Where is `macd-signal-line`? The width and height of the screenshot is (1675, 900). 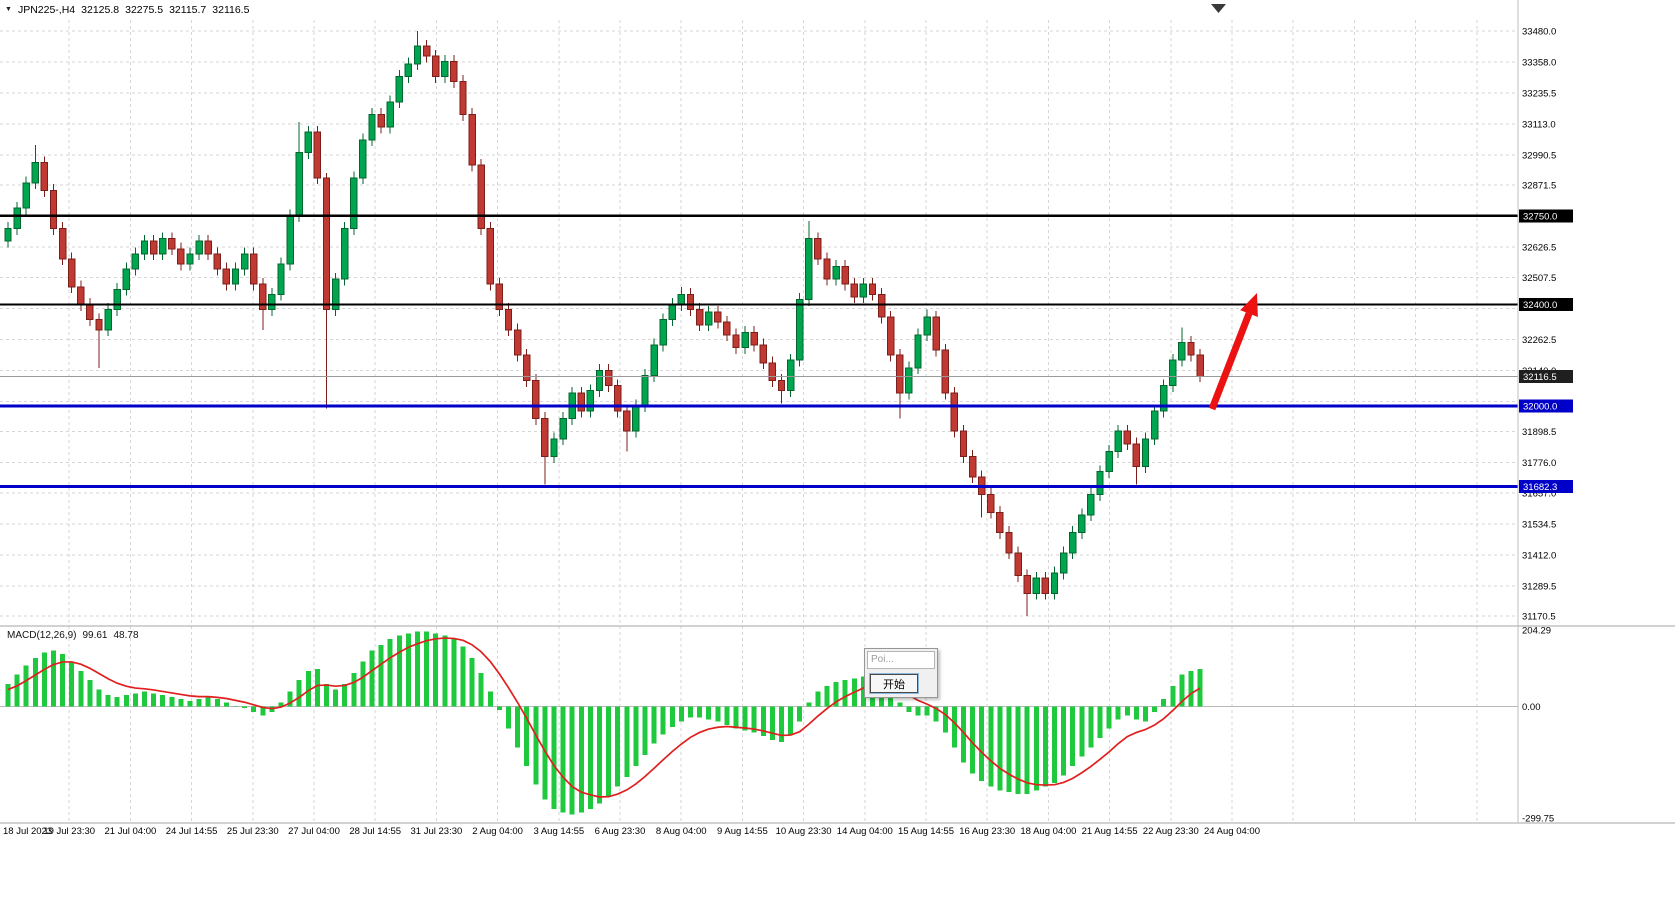
macd-signal-line is located at coordinates (604, 717).